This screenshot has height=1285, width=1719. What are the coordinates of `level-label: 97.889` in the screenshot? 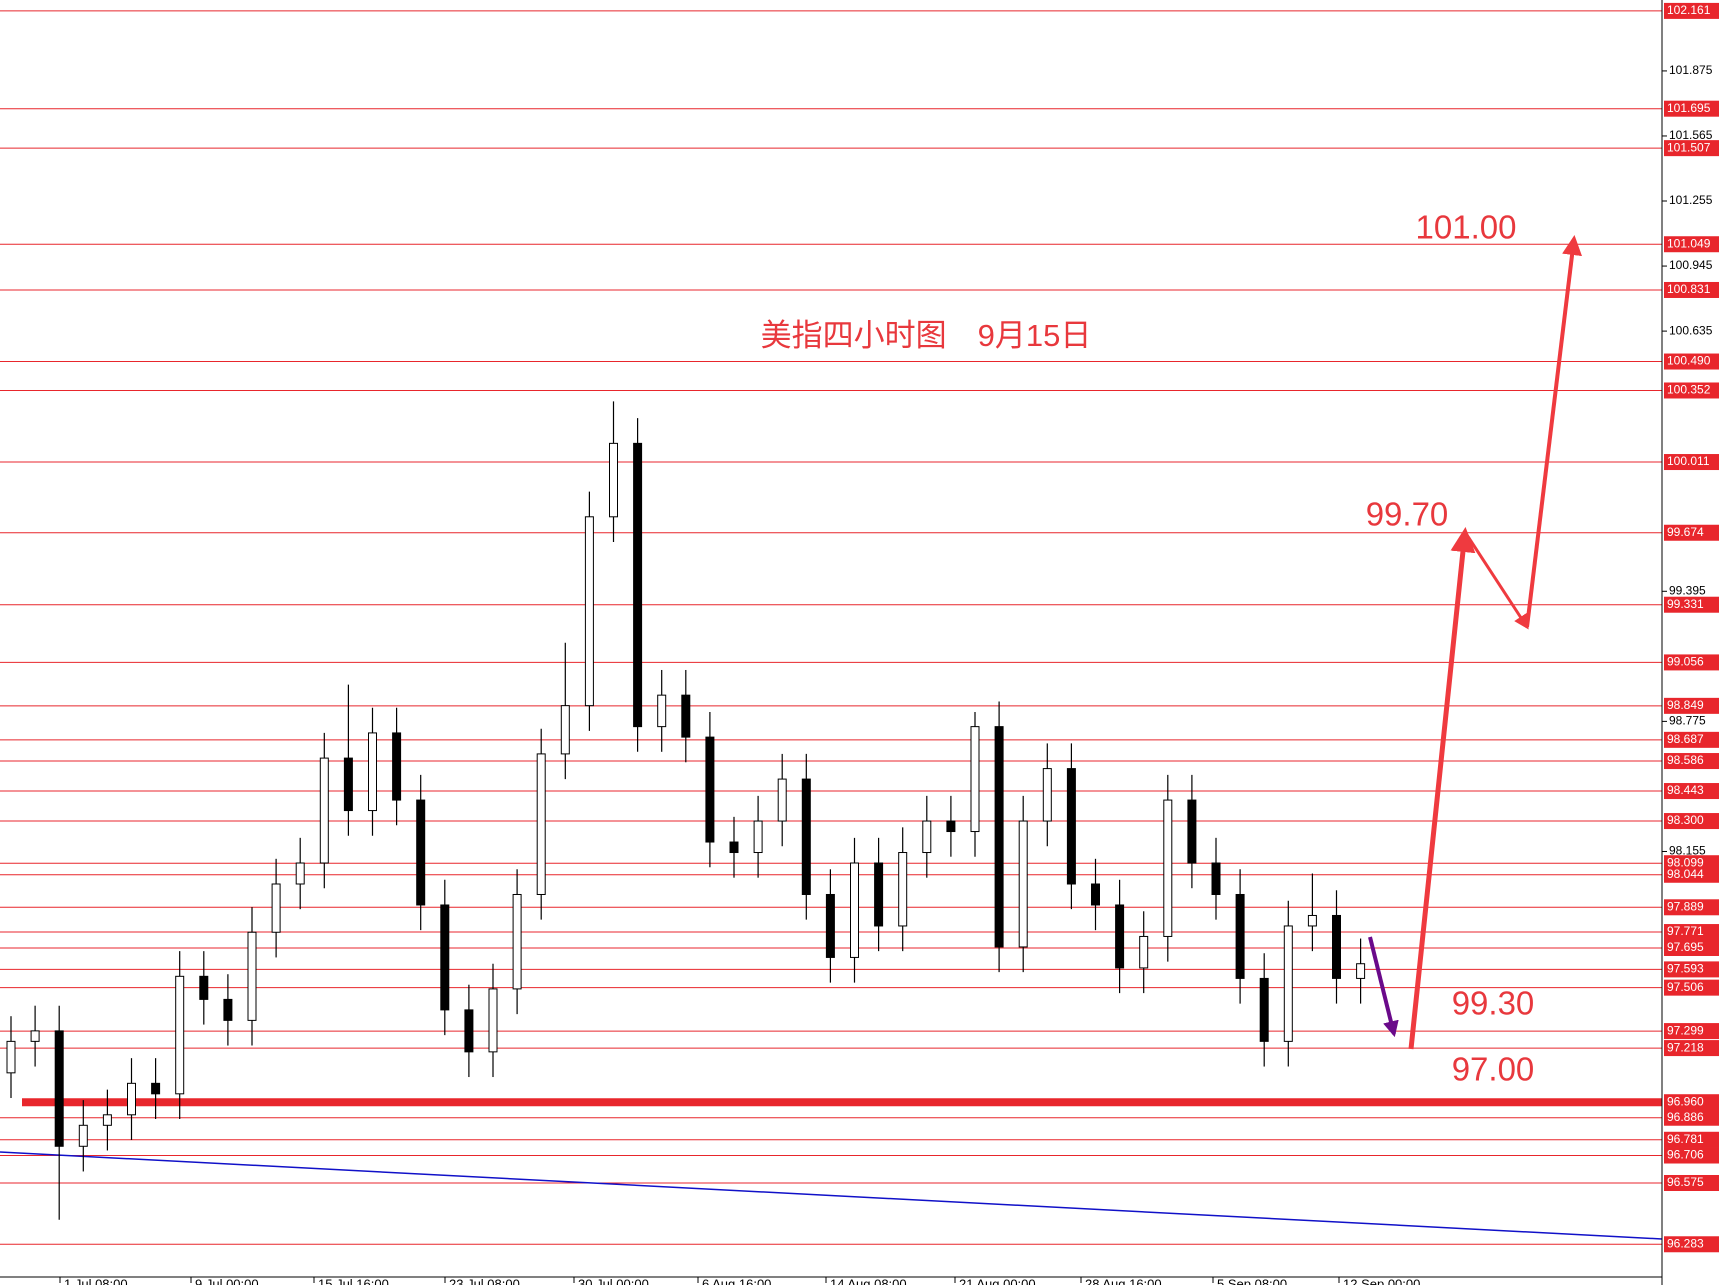 It's located at (1685, 906).